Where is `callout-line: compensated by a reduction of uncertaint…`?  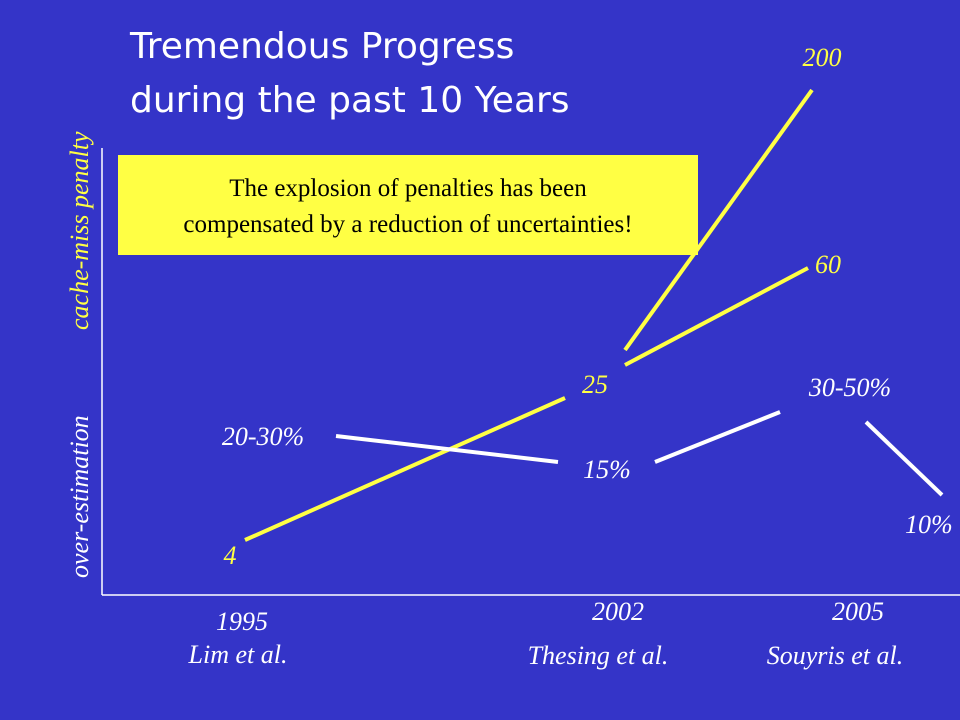
callout-line: compensated by a reduction of uncertaint… is located at coordinates (407, 224).